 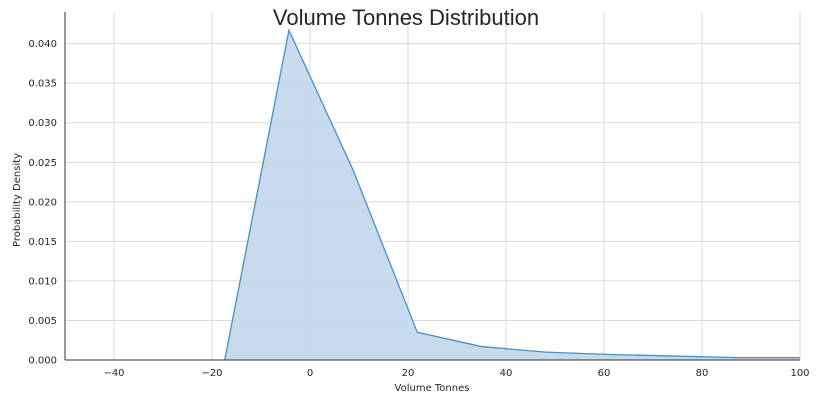 What do you see at coordinates (604, 373) in the screenshot?
I see `x-tick-label: 60` at bounding box center [604, 373].